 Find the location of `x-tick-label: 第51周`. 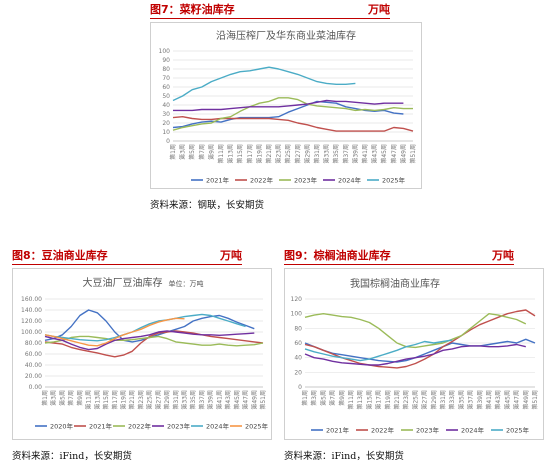

x-tick-label: 第51周 is located at coordinates (413, 154).